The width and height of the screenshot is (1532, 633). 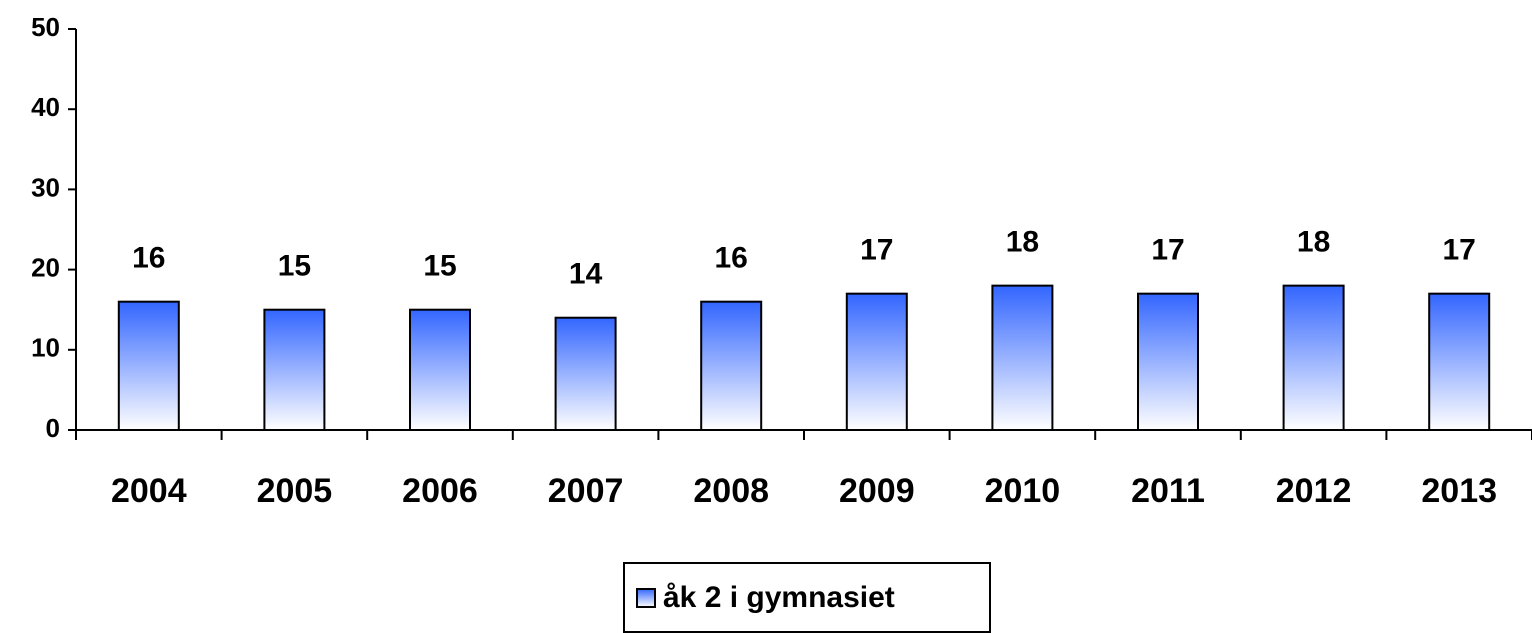 I want to click on y-tick-label: 0, so click(x=53, y=428).